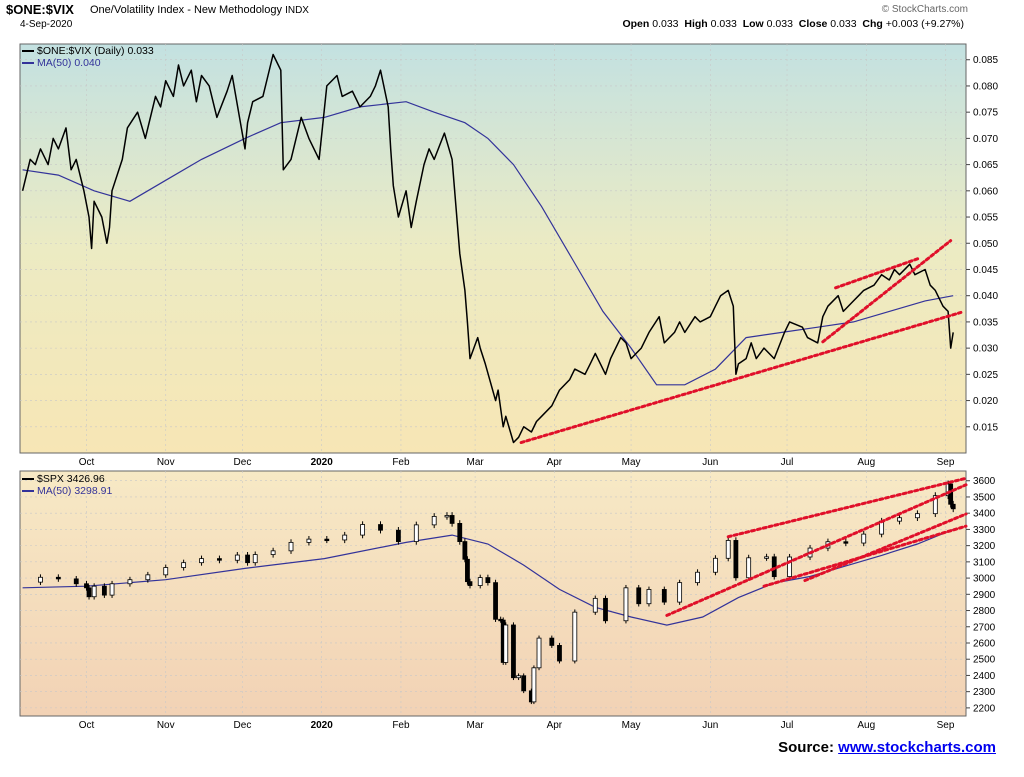 This screenshot has height=777, width=1024. Describe the element at coordinates (985, 296) in the screenshot. I see `y-tick-label: 0.040` at that location.